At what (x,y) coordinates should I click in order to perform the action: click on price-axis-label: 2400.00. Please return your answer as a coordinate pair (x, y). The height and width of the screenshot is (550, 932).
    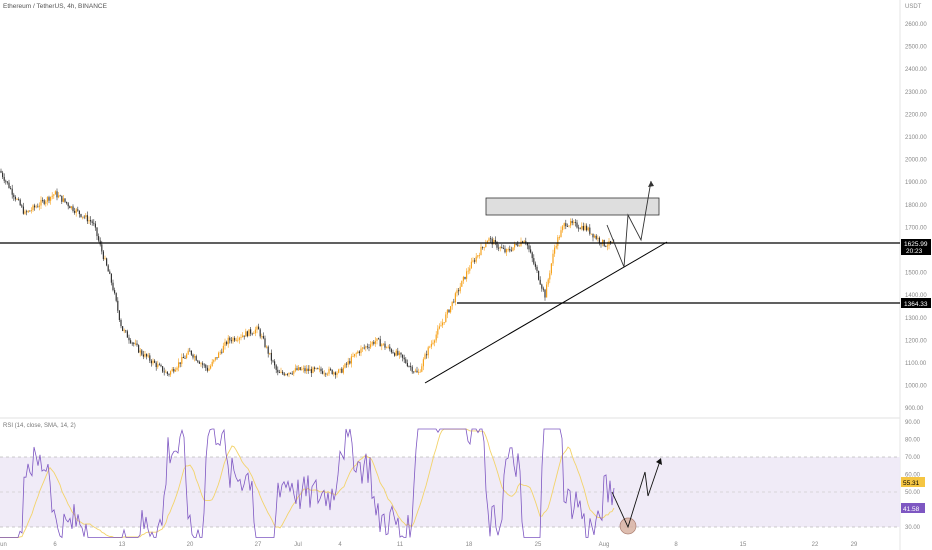
    Looking at the image, I should click on (916, 70).